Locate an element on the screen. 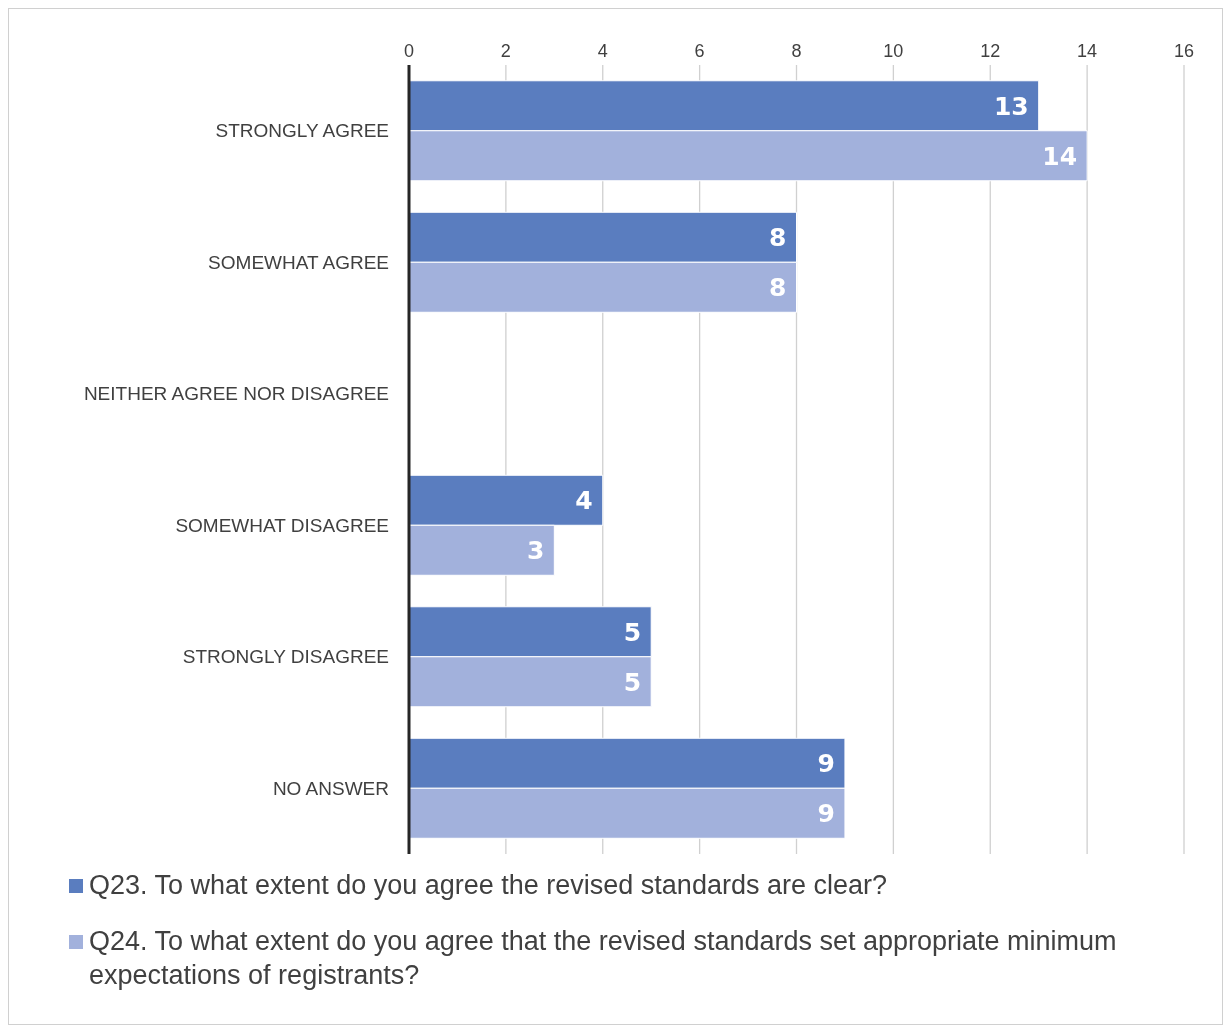  y-tick-label: STRONGLY AGREE is located at coordinates (302, 131).